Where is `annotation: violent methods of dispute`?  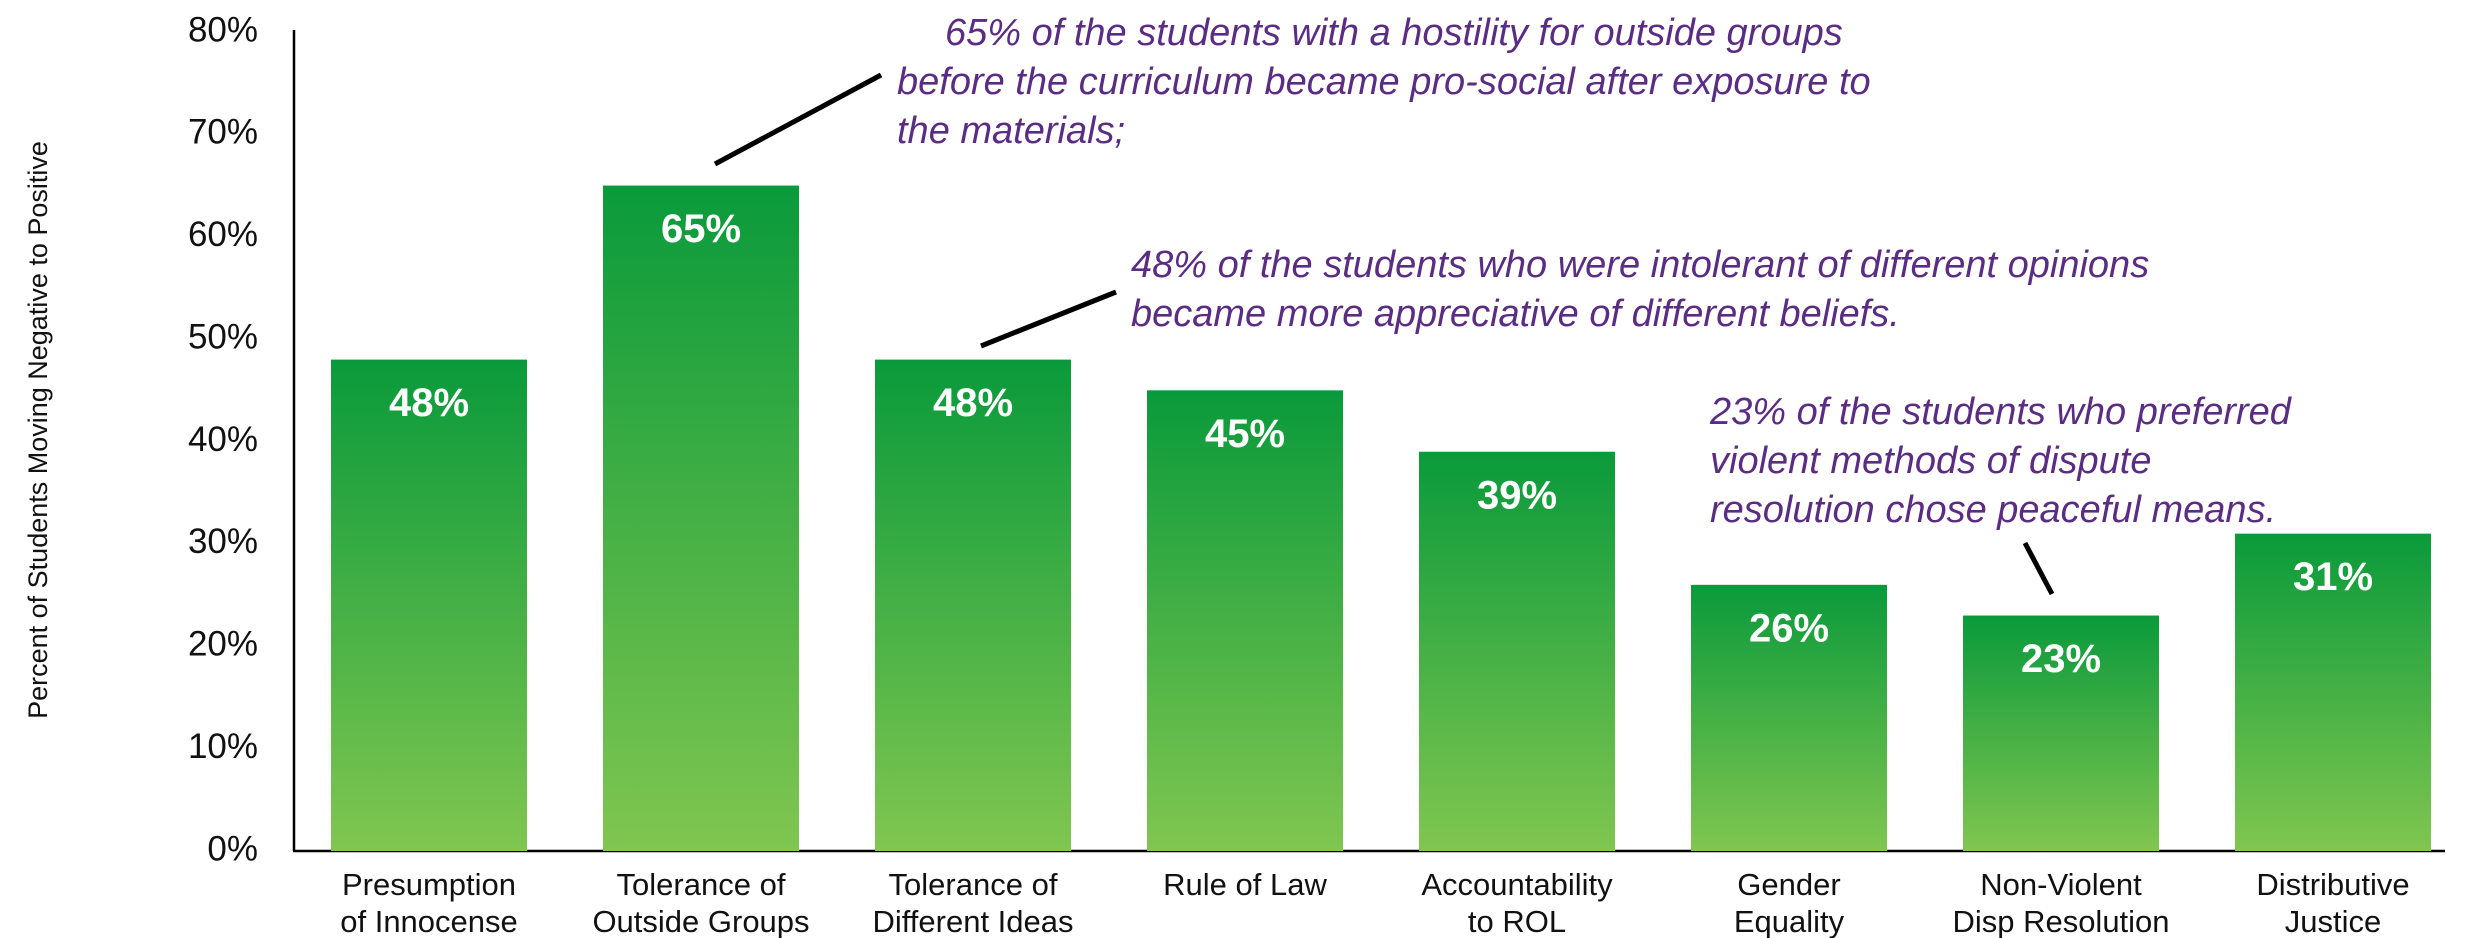
annotation: violent methods of dispute is located at coordinates (1931, 461).